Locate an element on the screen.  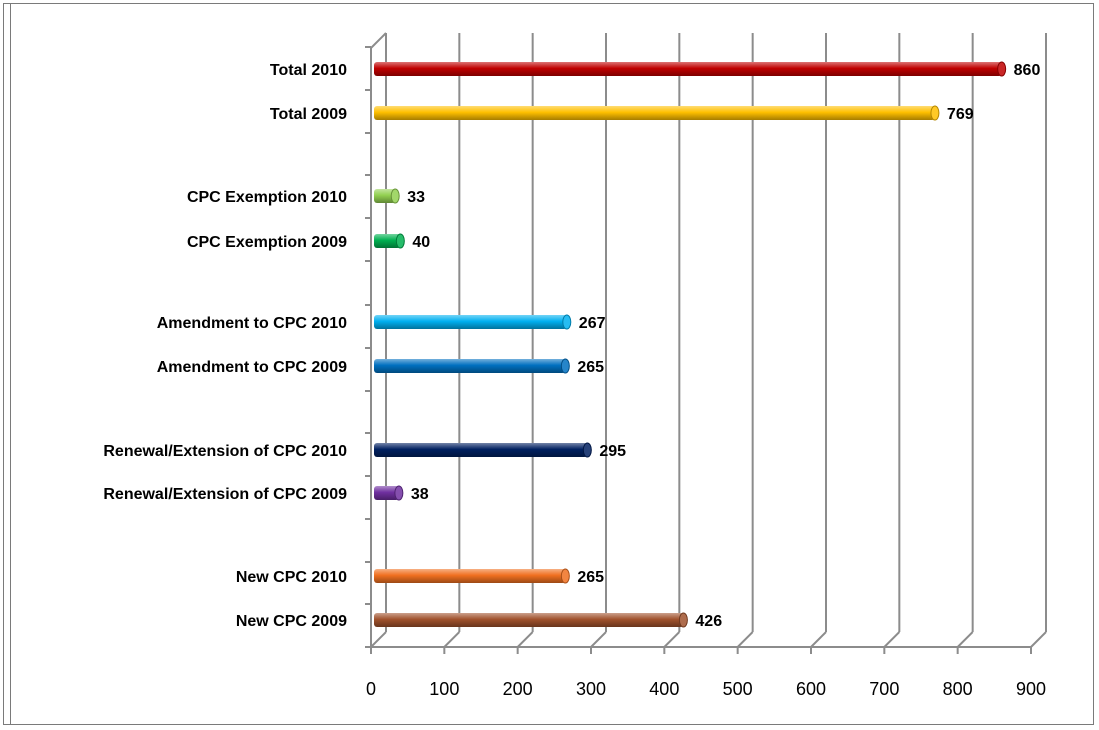
data-label: 40 is located at coordinates (421, 242).